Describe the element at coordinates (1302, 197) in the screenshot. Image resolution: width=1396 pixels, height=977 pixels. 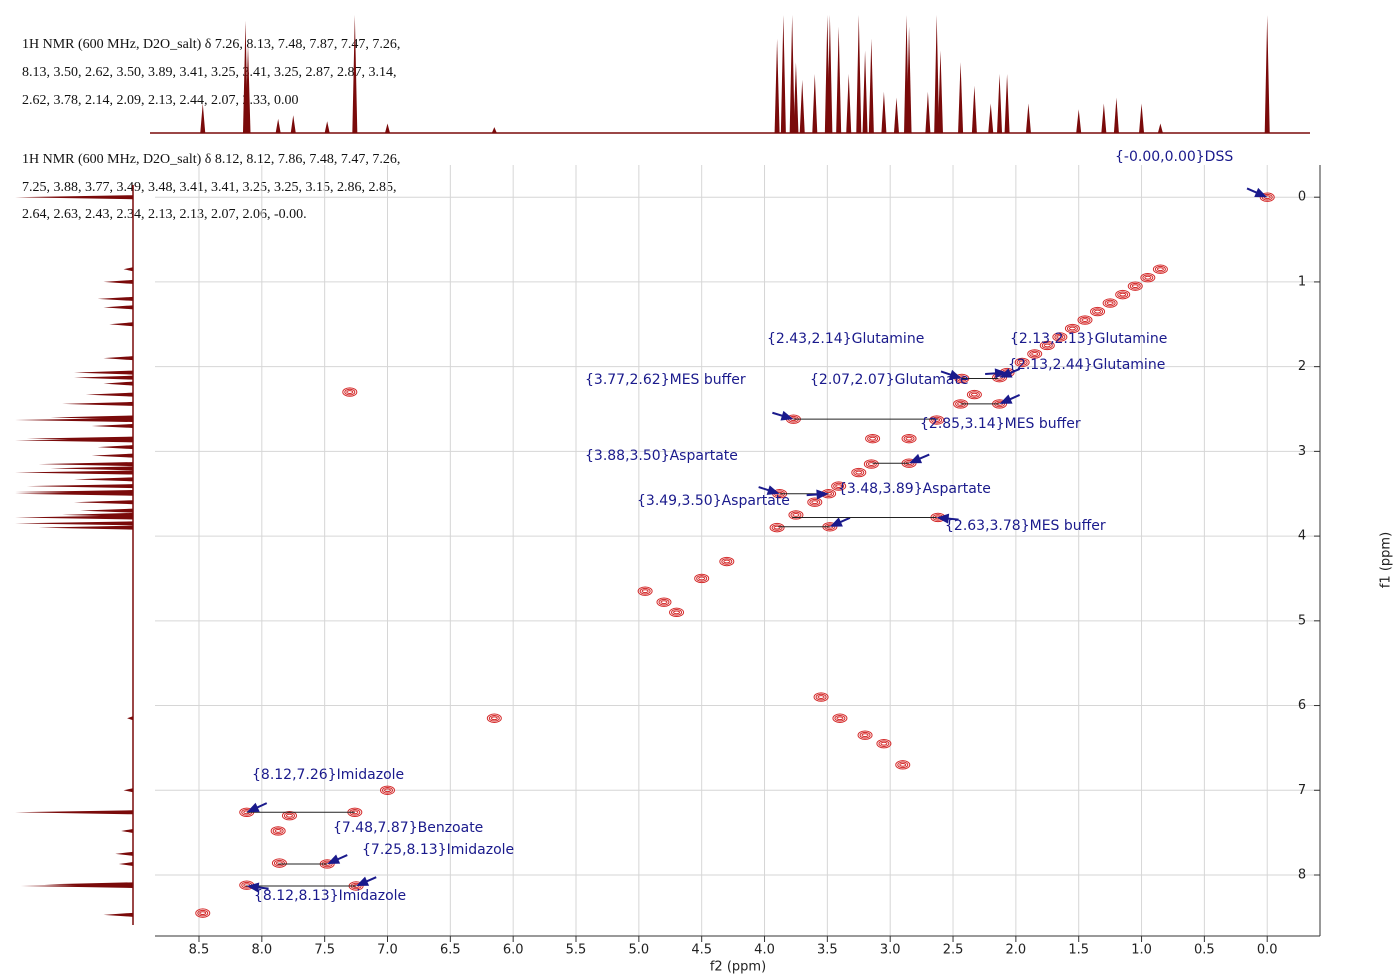
I see `y-tick-label: 0` at that location.